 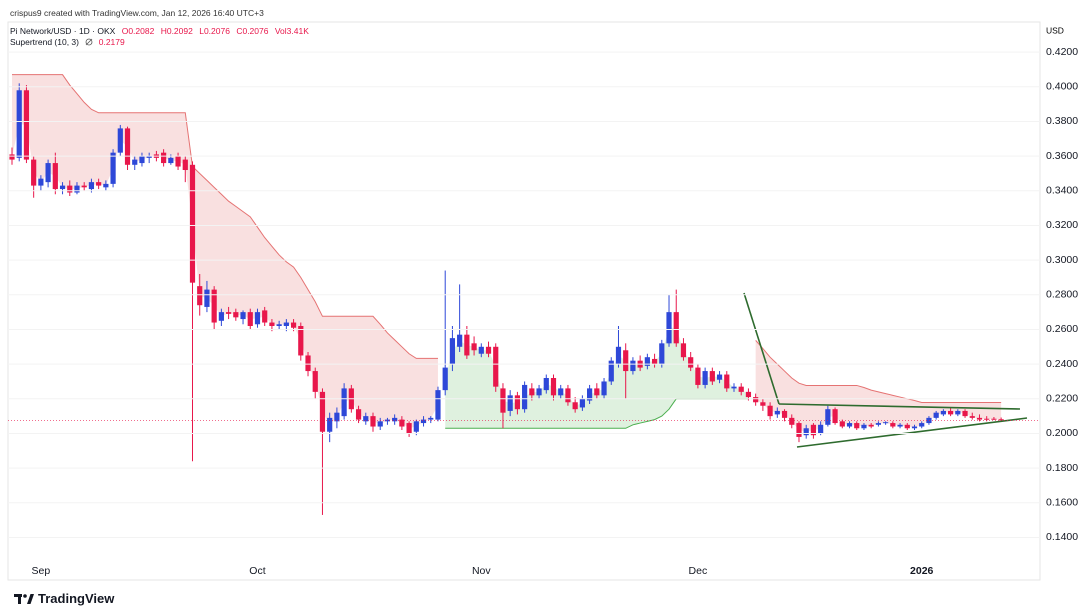 I want to click on x-tick-label: Dec, so click(x=698, y=571).